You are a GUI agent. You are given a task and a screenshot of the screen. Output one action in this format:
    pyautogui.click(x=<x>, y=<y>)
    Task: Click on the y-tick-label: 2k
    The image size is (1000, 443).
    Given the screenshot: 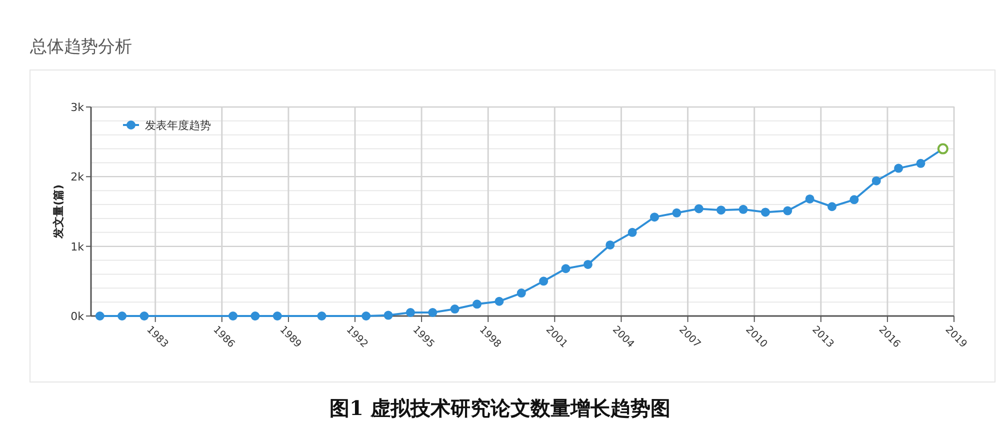 What is the action you would take?
    pyautogui.click(x=77, y=177)
    